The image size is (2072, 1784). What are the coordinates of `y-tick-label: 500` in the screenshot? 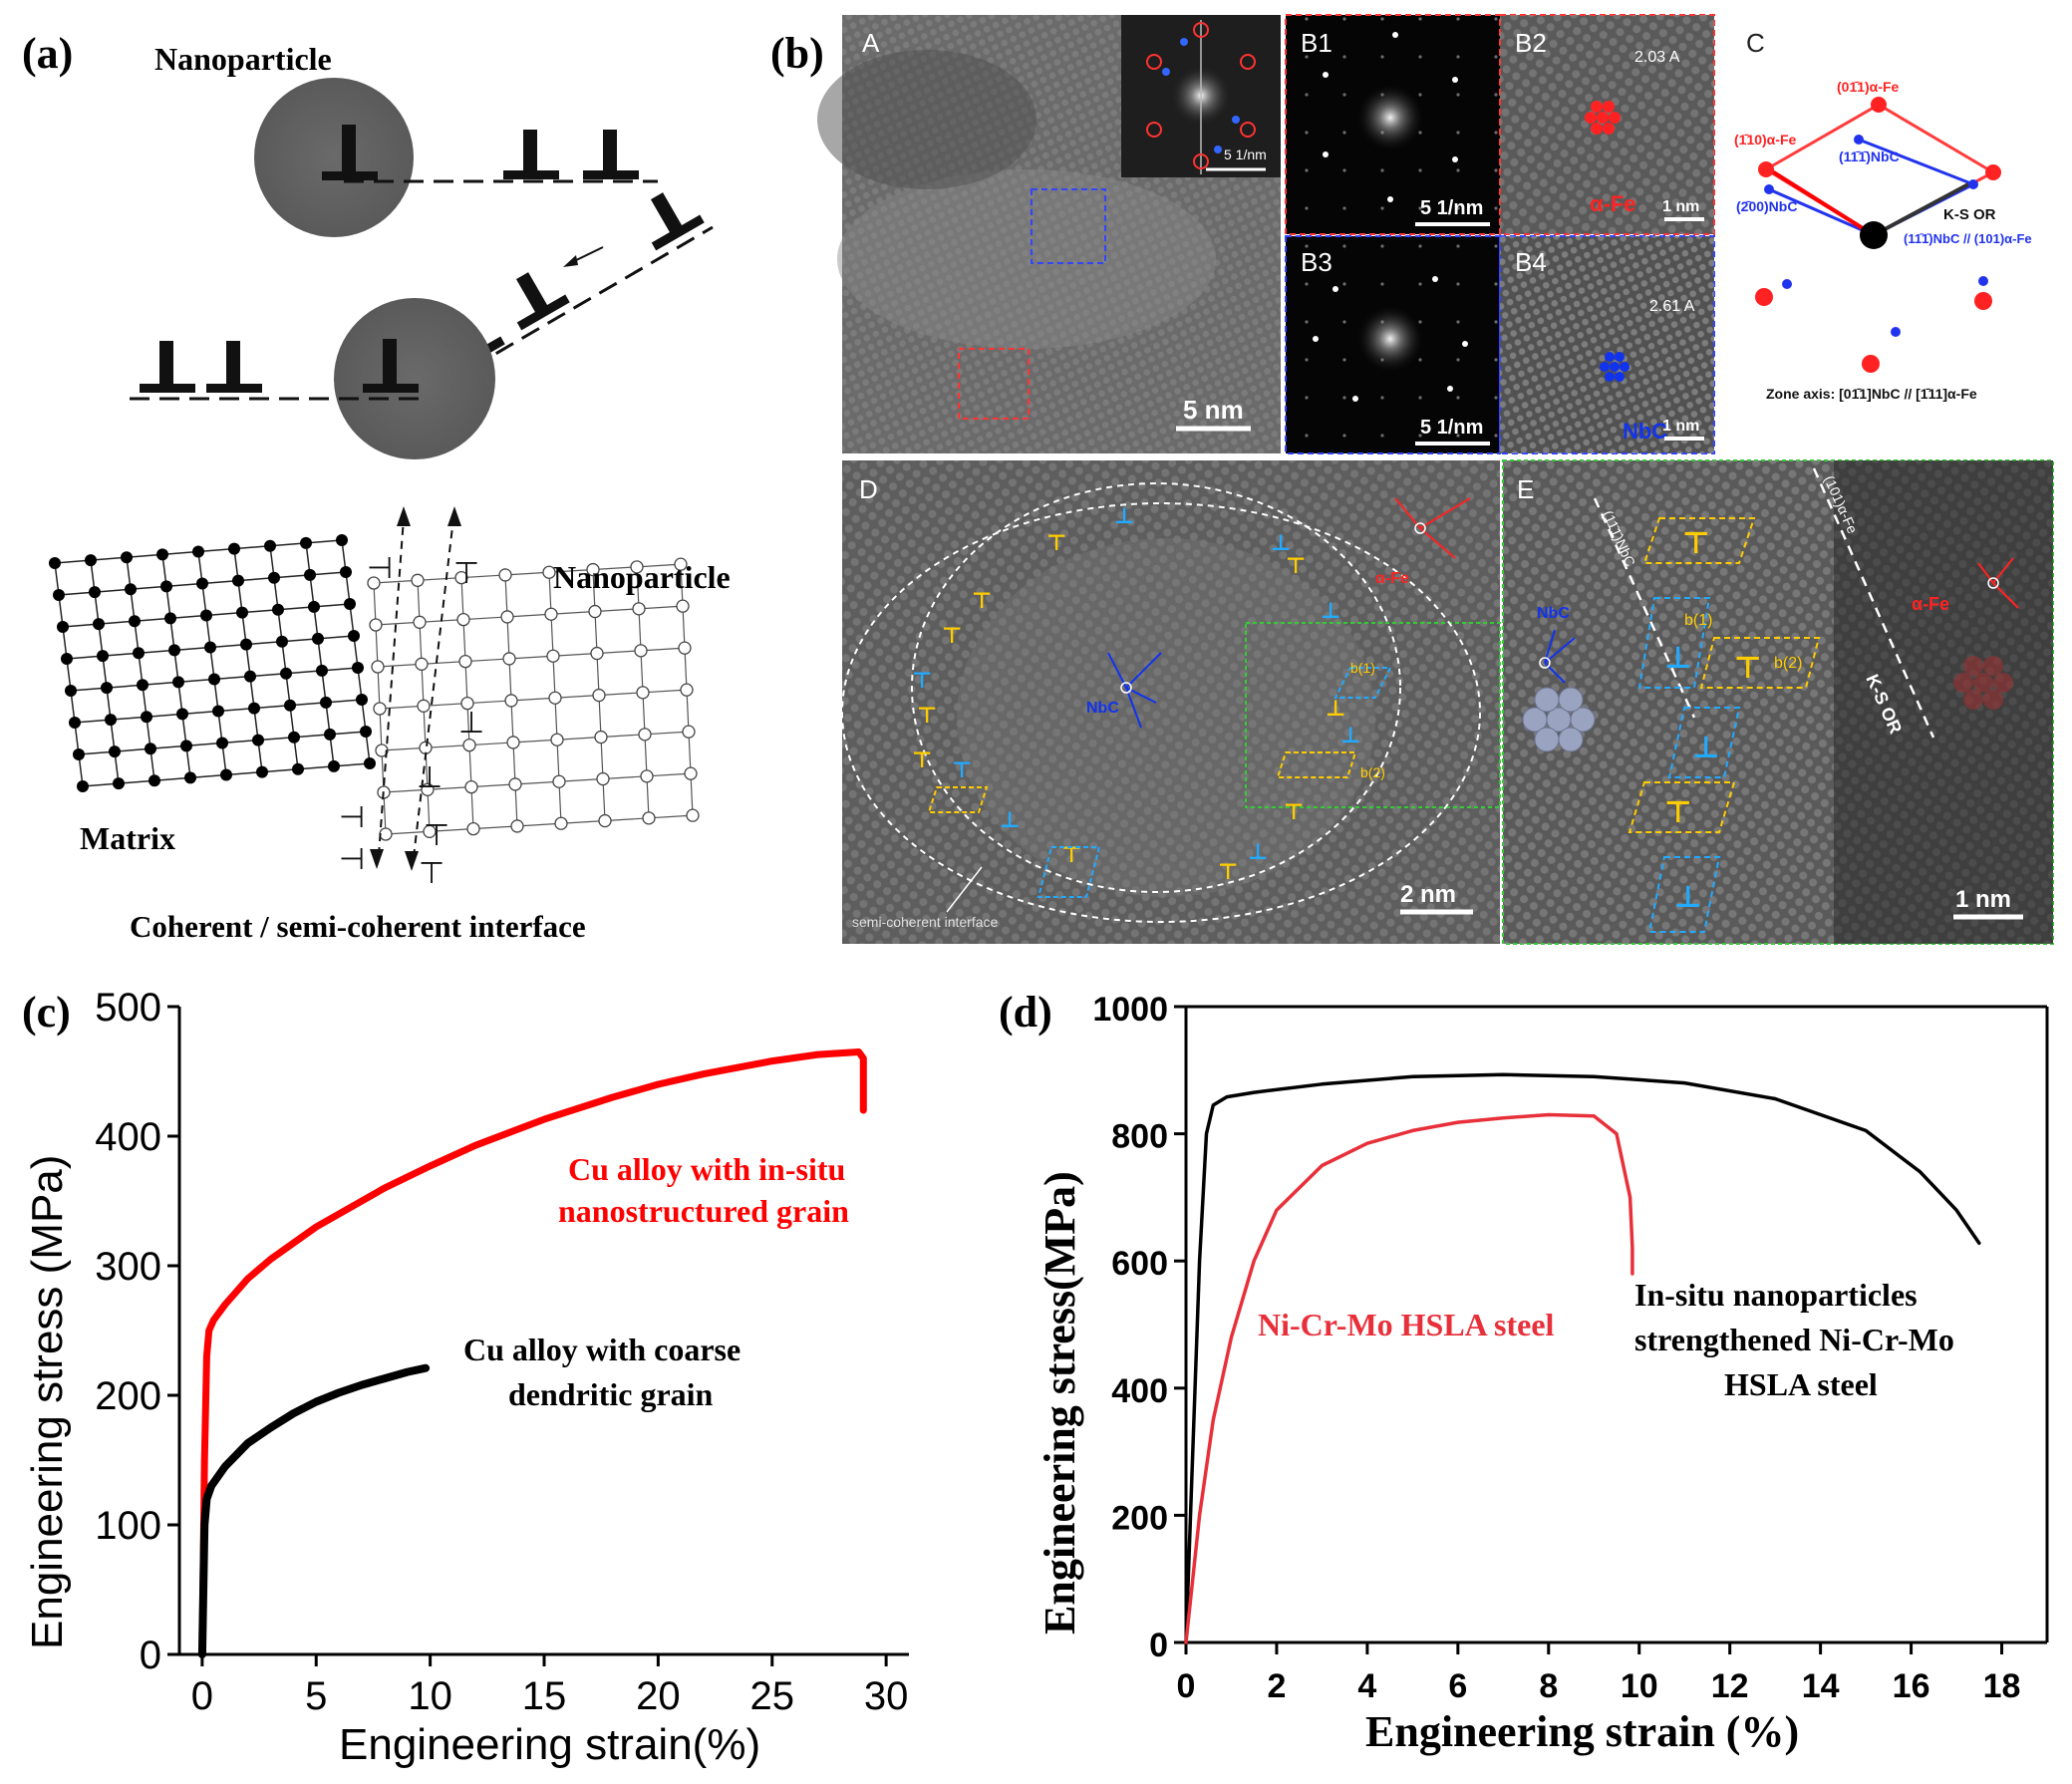 It's located at (128, 1008).